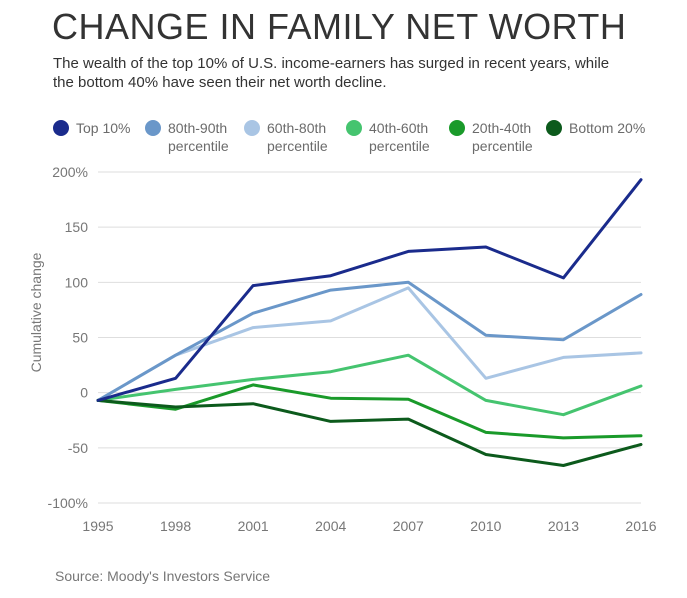 The image size is (687, 598). Describe the element at coordinates (70, 172) in the screenshot. I see `y-tick-label: 200%` at that location.